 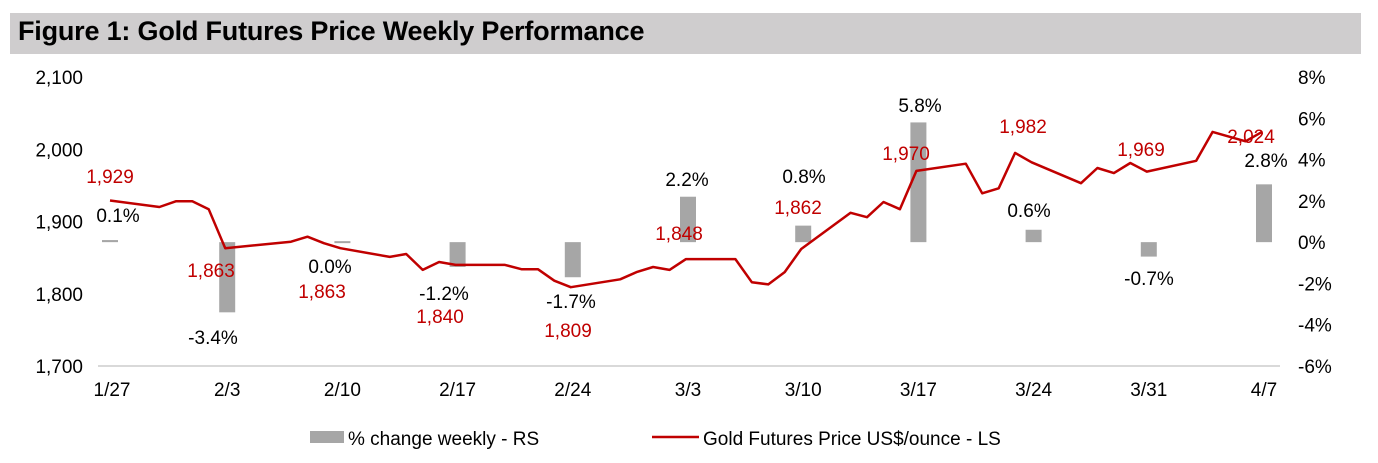 I want to click on bar-data-label: 0.0%, so click(x=329, y=267).